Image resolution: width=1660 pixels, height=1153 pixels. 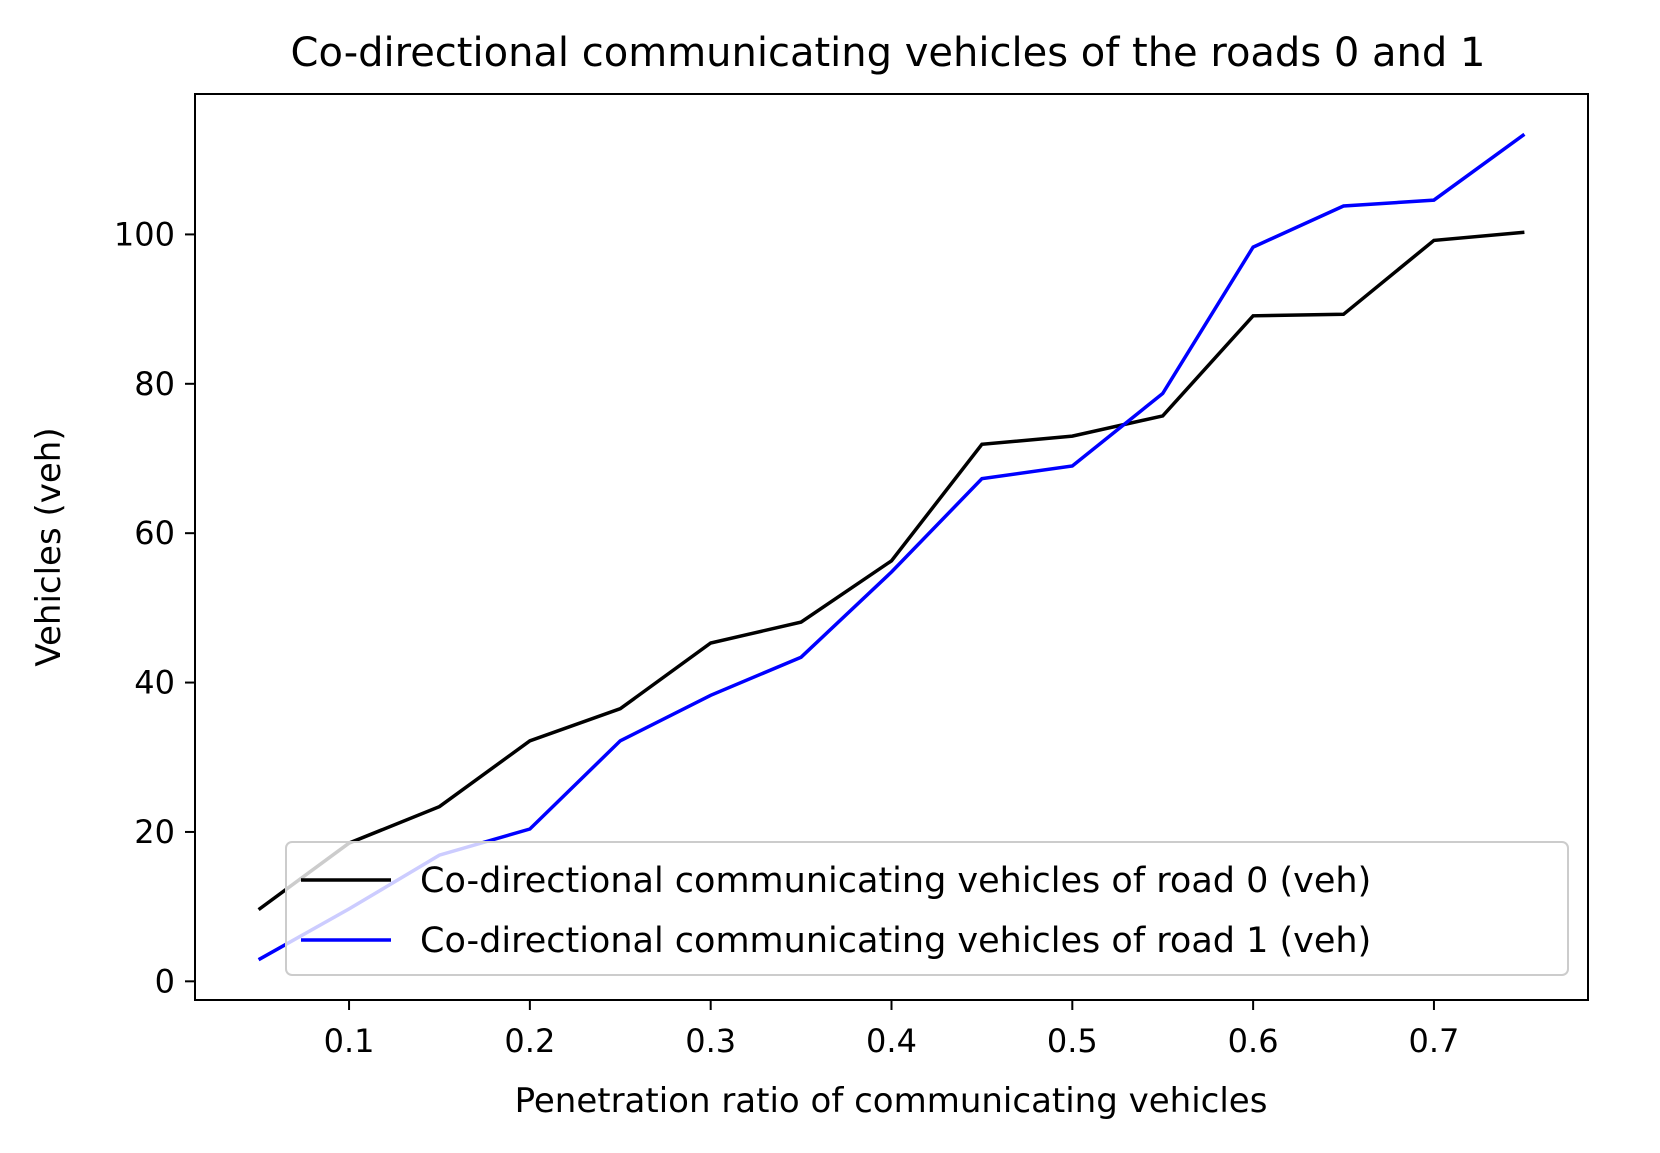 What do you see at coordinates (1253, 1041) in the screenshot?
I see `x-tick-label: 0.6` at bounding box center [1253, 1041].